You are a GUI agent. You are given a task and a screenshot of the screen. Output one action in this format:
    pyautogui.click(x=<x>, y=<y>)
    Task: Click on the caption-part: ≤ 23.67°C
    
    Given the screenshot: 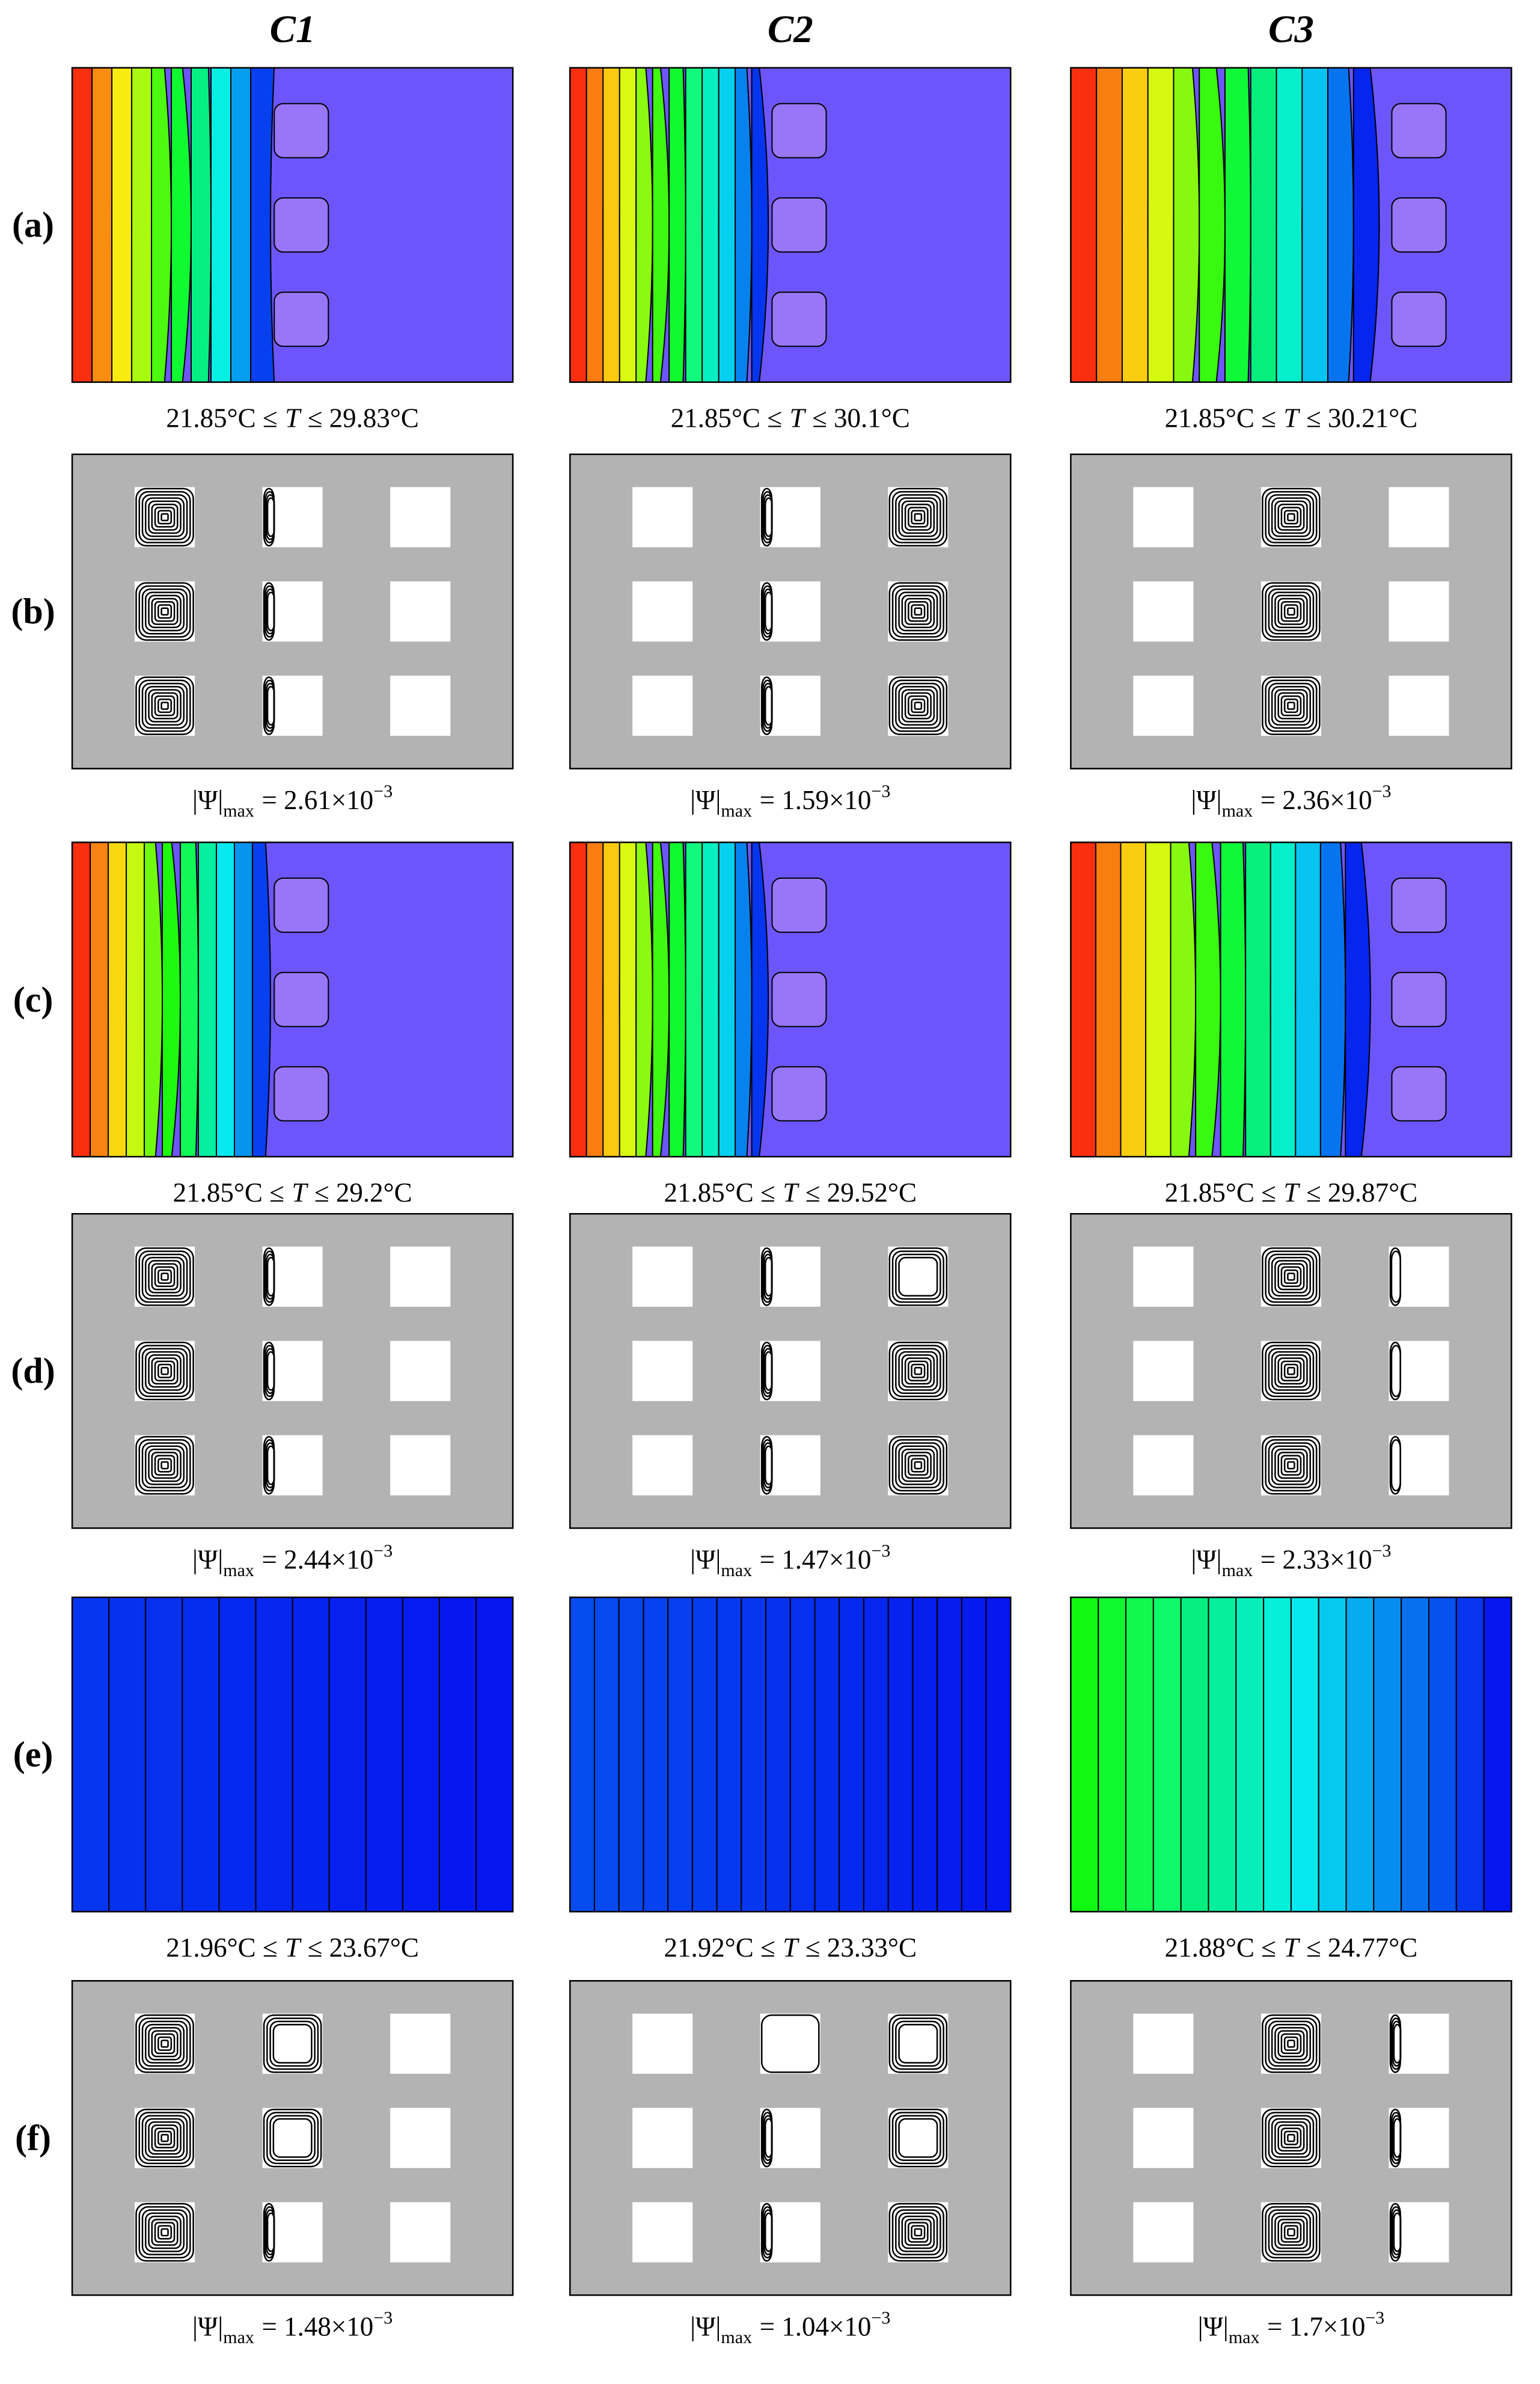 What is the action you would take?
    pyautogui.click(x=363, y=1948)
    